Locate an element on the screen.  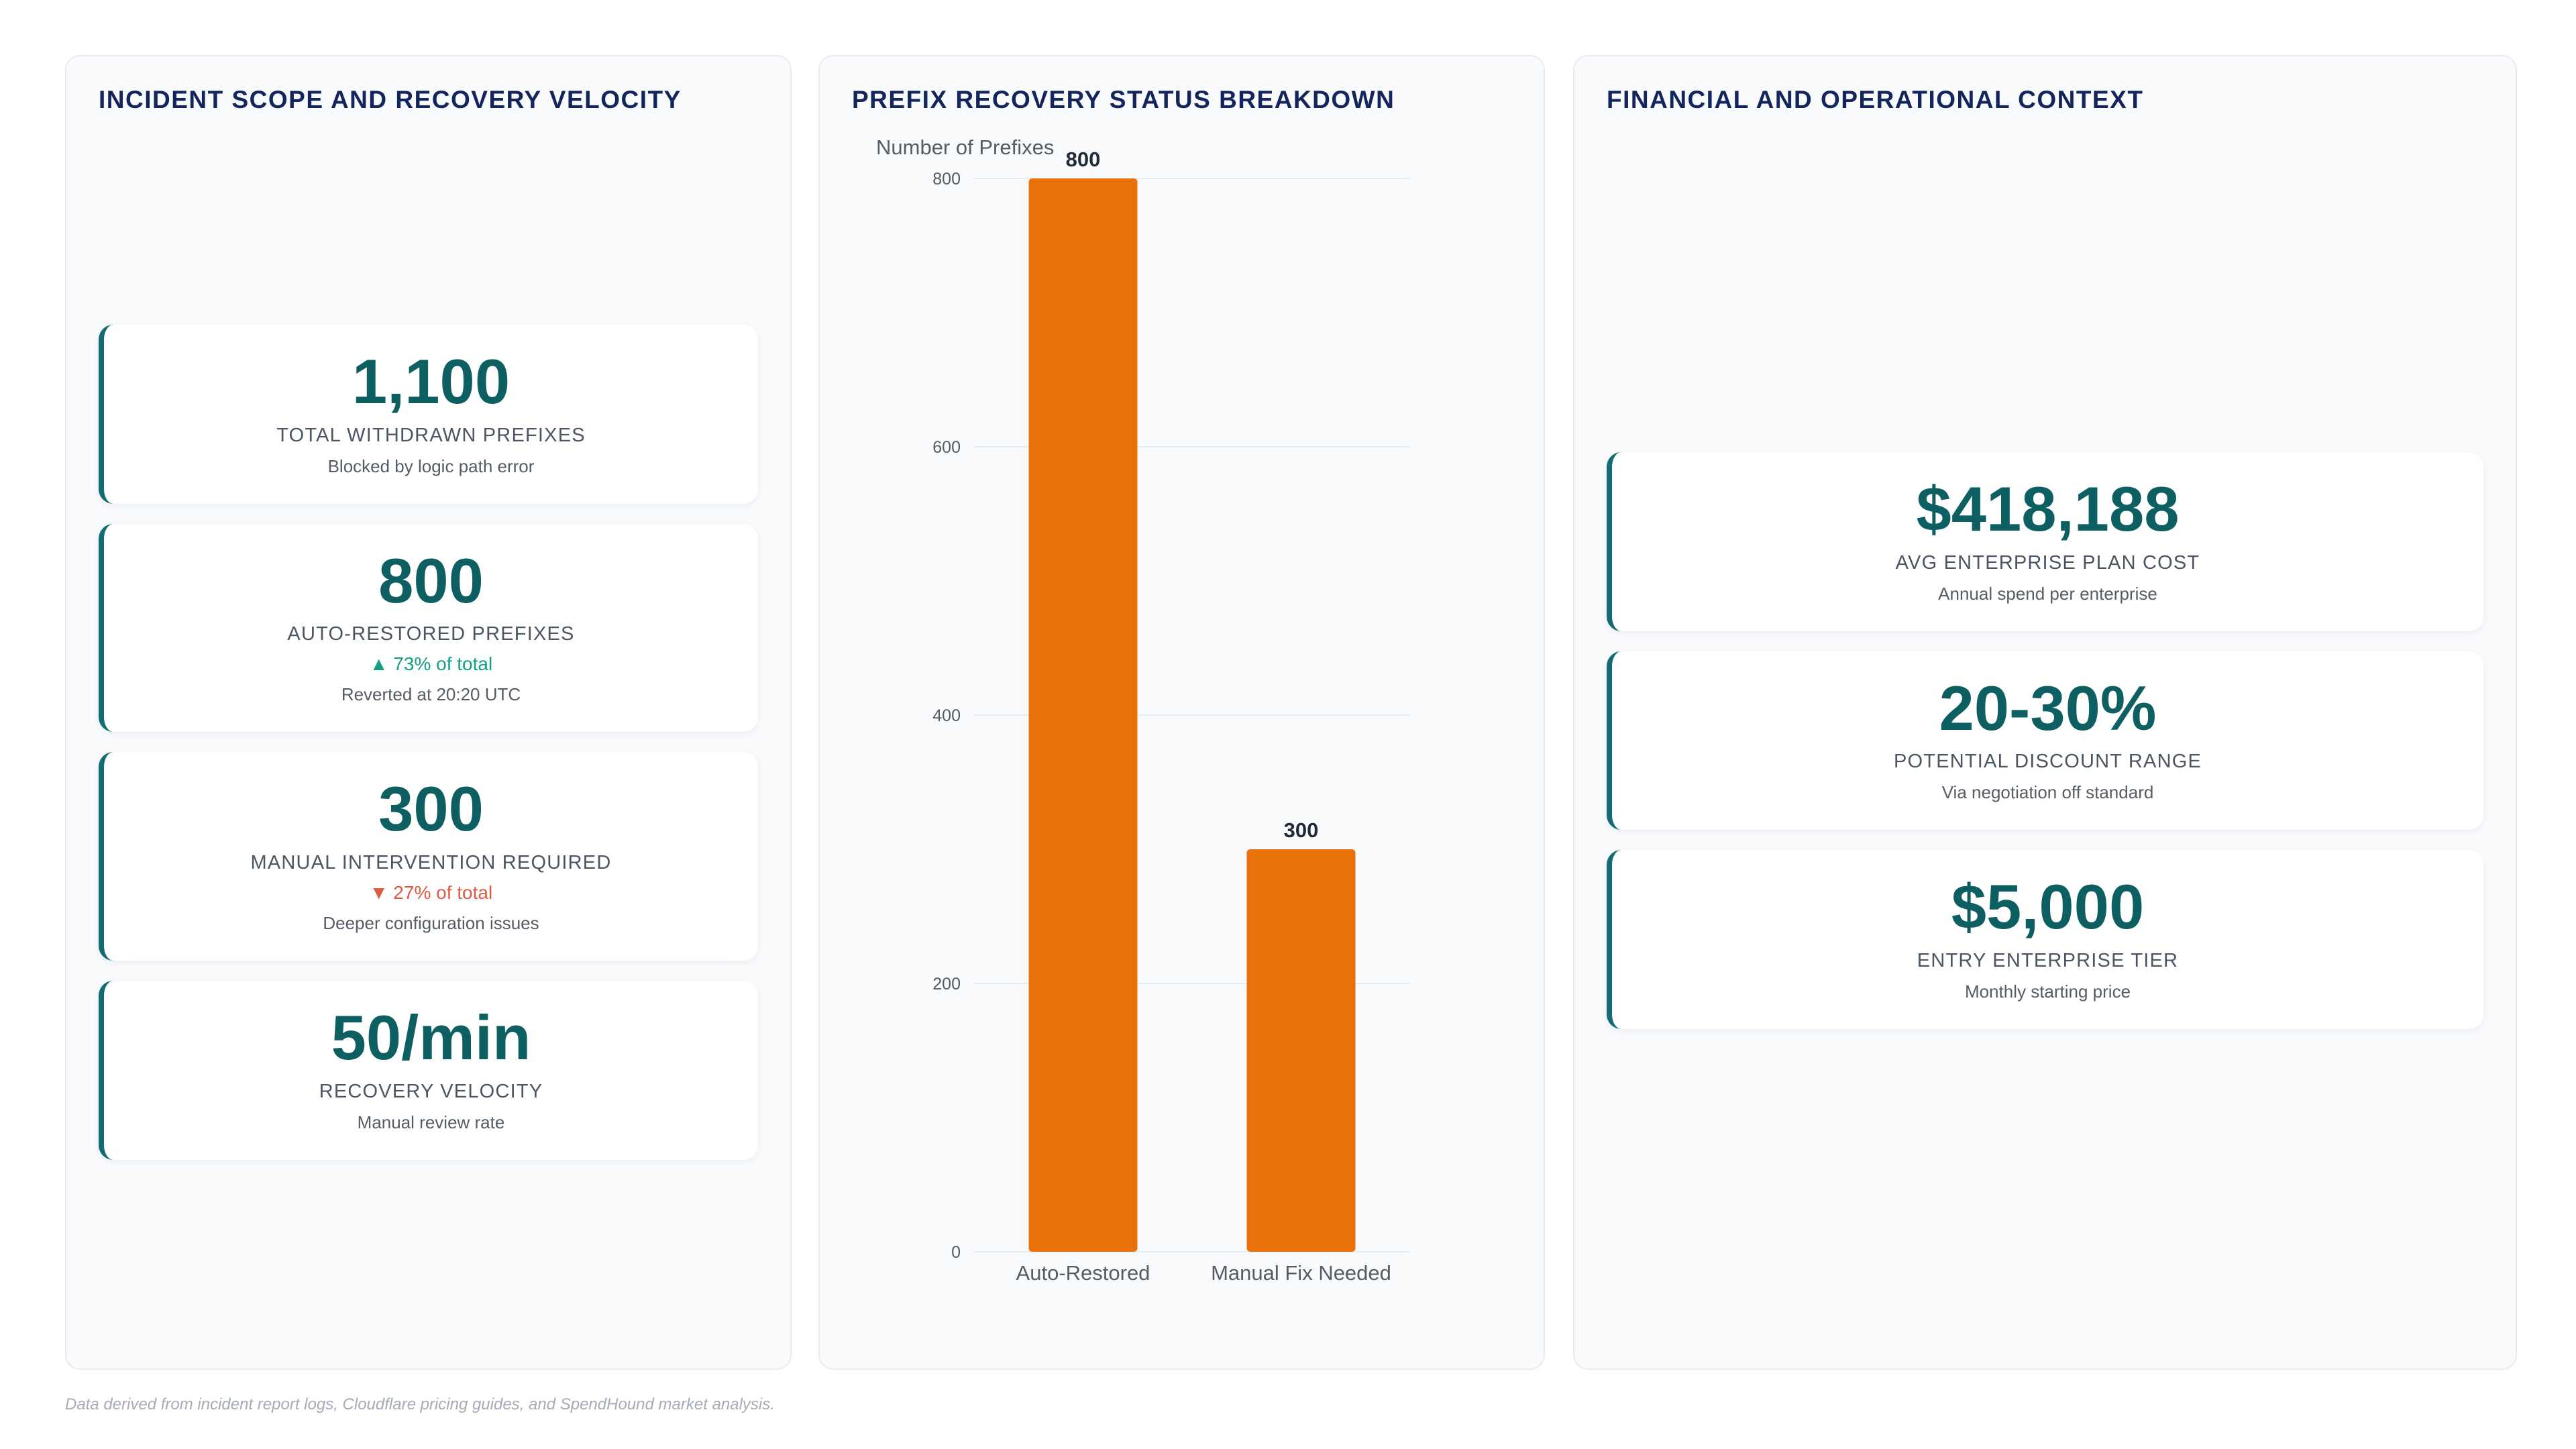
kpi-subtext: Monthly starting price is located at coordinates (2047, 991).